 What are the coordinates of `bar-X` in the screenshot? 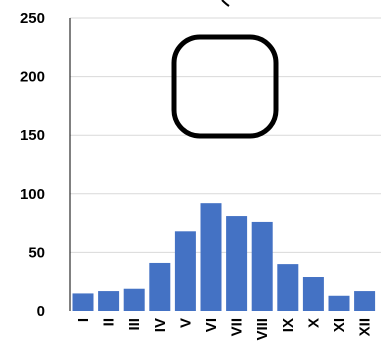 It's located at (313, 294).